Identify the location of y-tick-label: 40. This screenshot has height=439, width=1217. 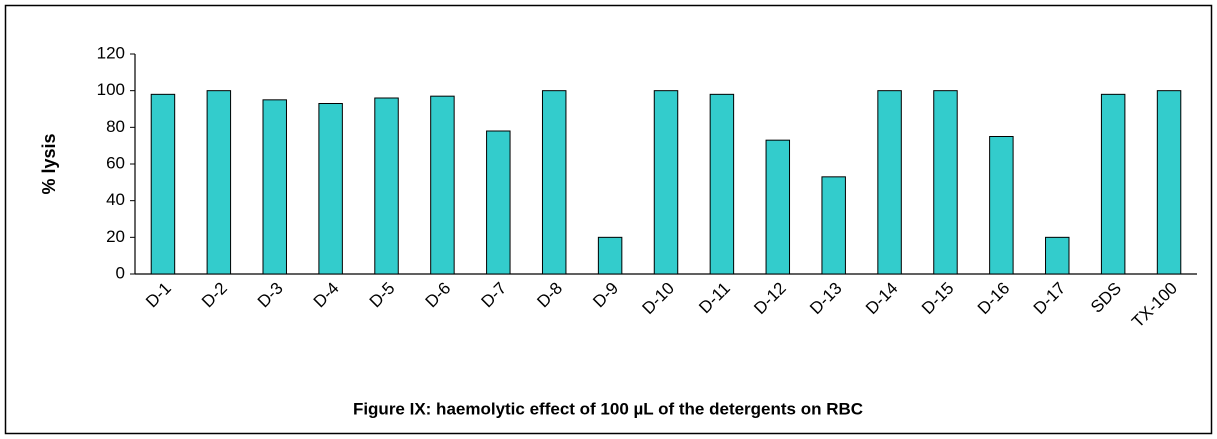
(115, 199).